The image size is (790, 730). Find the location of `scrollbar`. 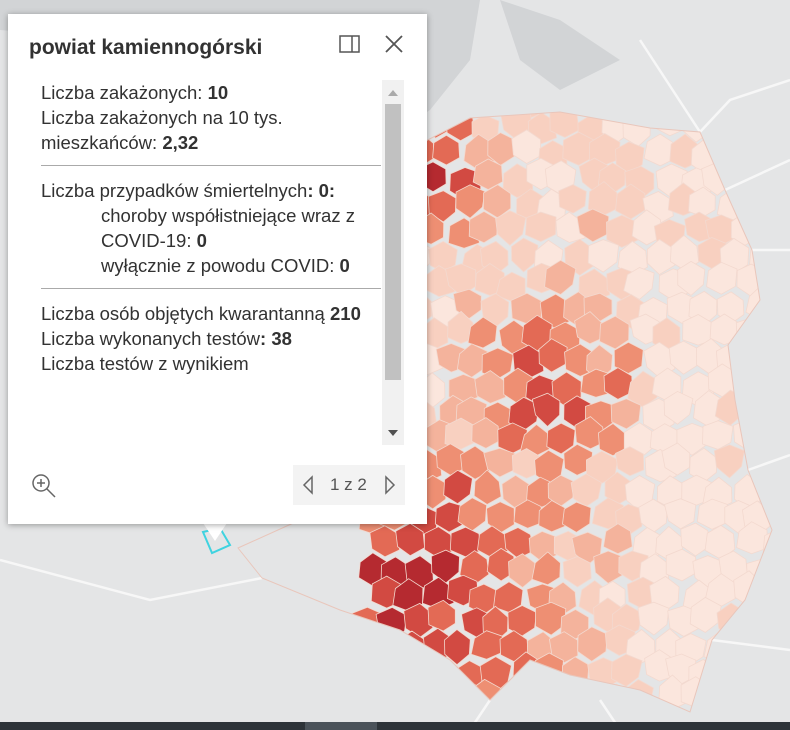

scrollbar is located at coordinates (393, 262).